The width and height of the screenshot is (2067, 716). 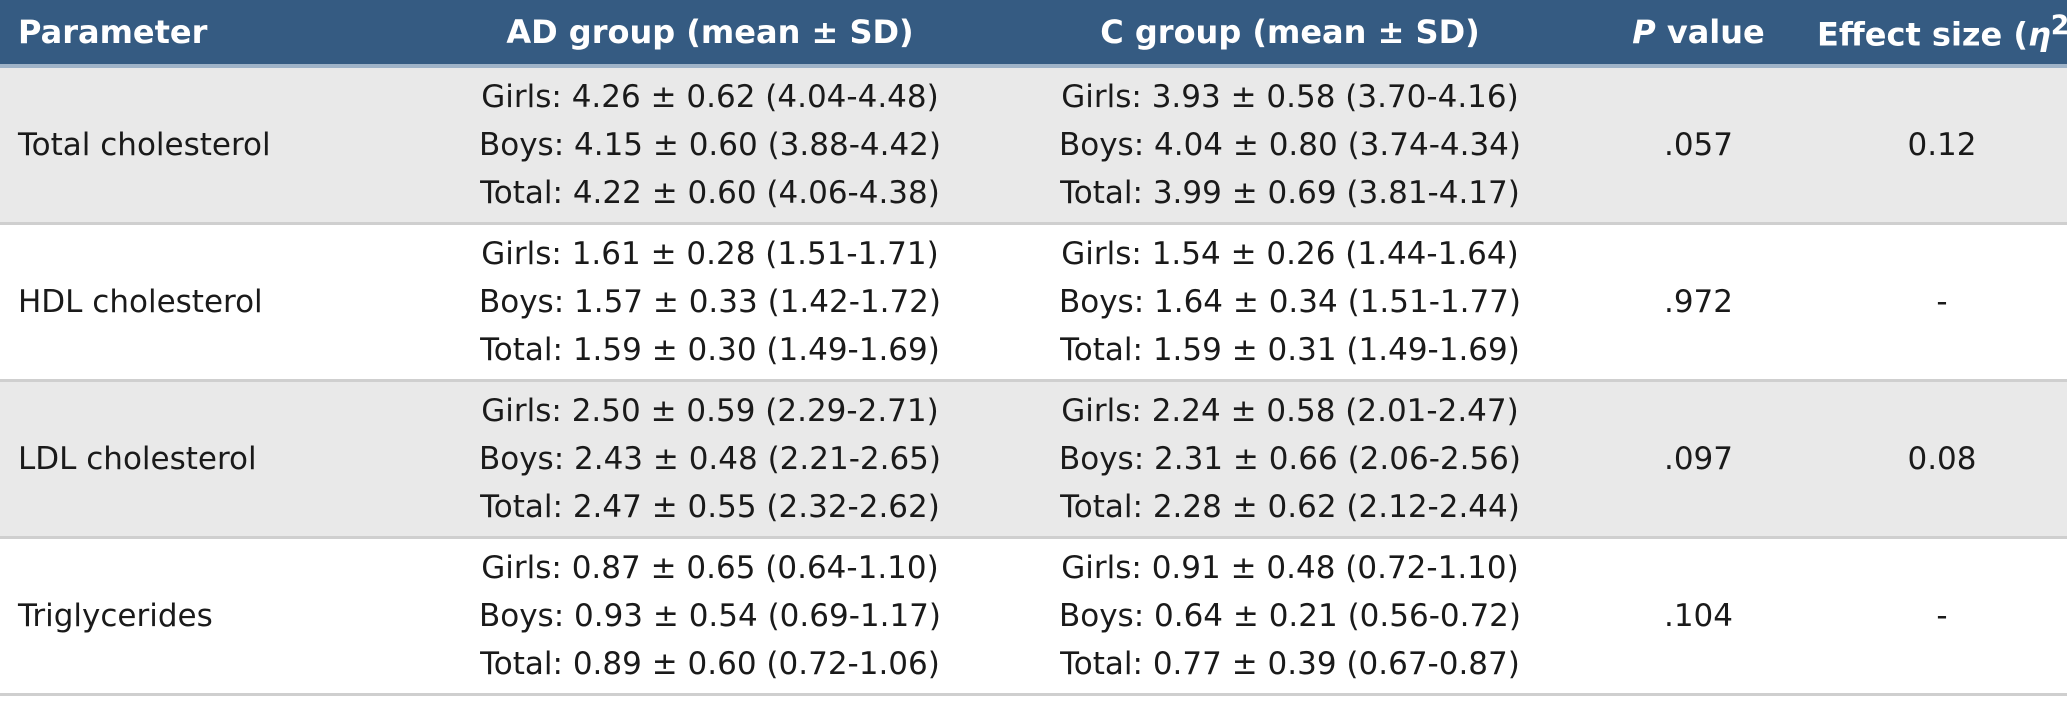 What do you see at coordinates (140, 301) in the screenshot?
I see `row-parameter: HDL cholesterol` at bounding box center [140, 301].